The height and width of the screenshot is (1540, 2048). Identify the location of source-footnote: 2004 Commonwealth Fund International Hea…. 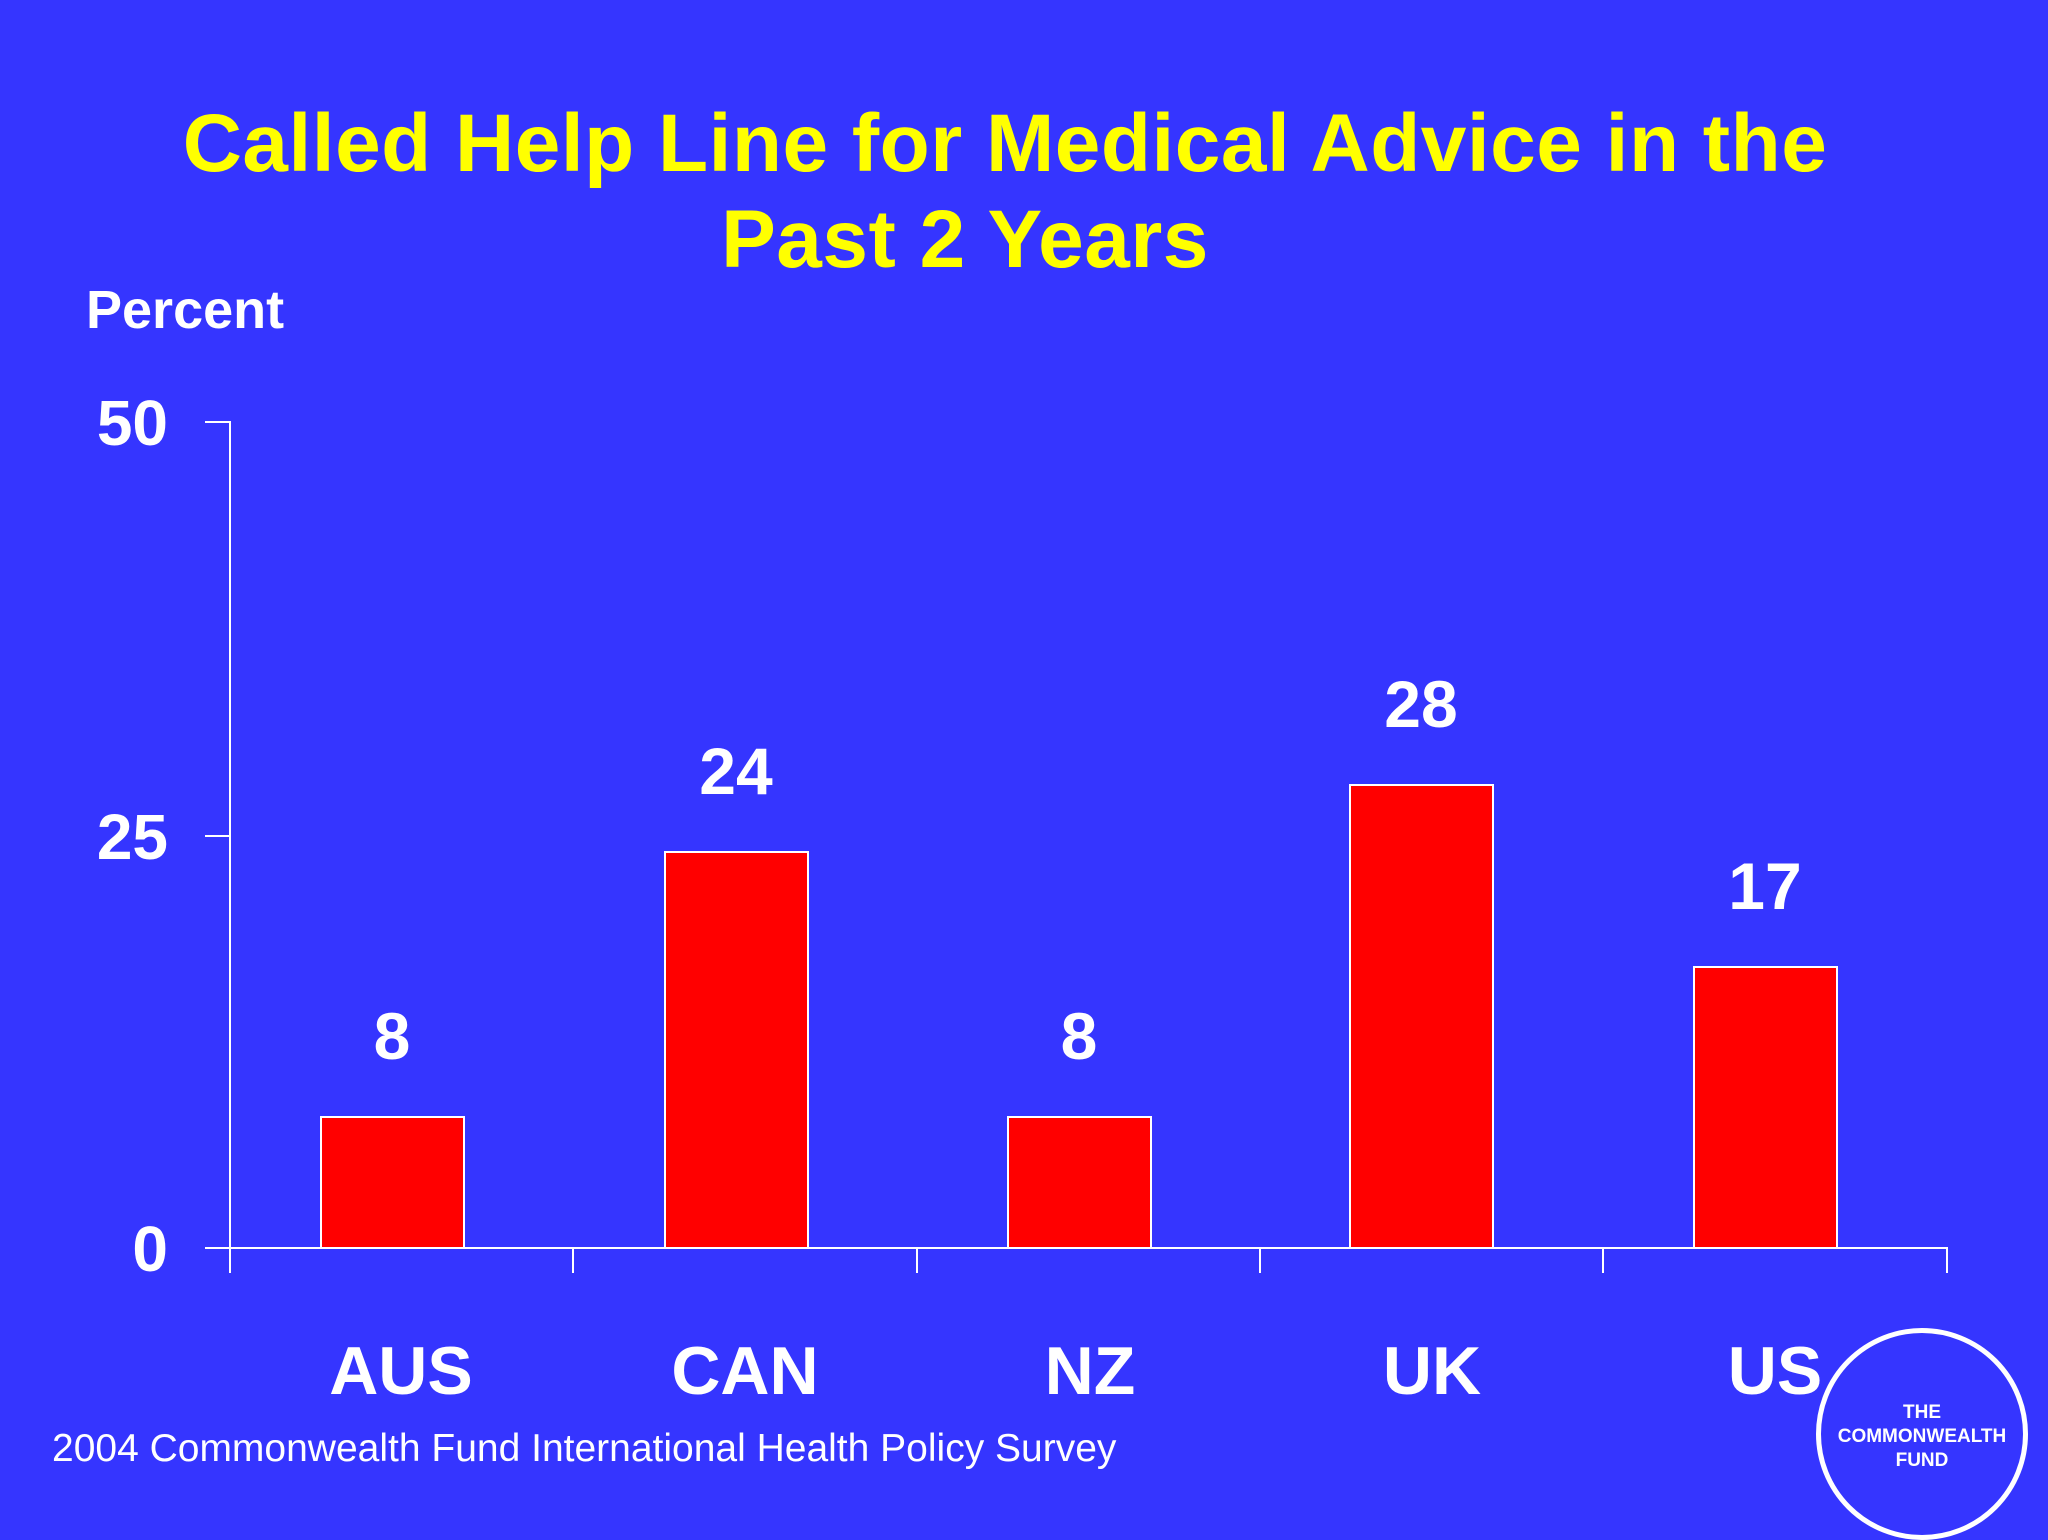
(584, 1448).